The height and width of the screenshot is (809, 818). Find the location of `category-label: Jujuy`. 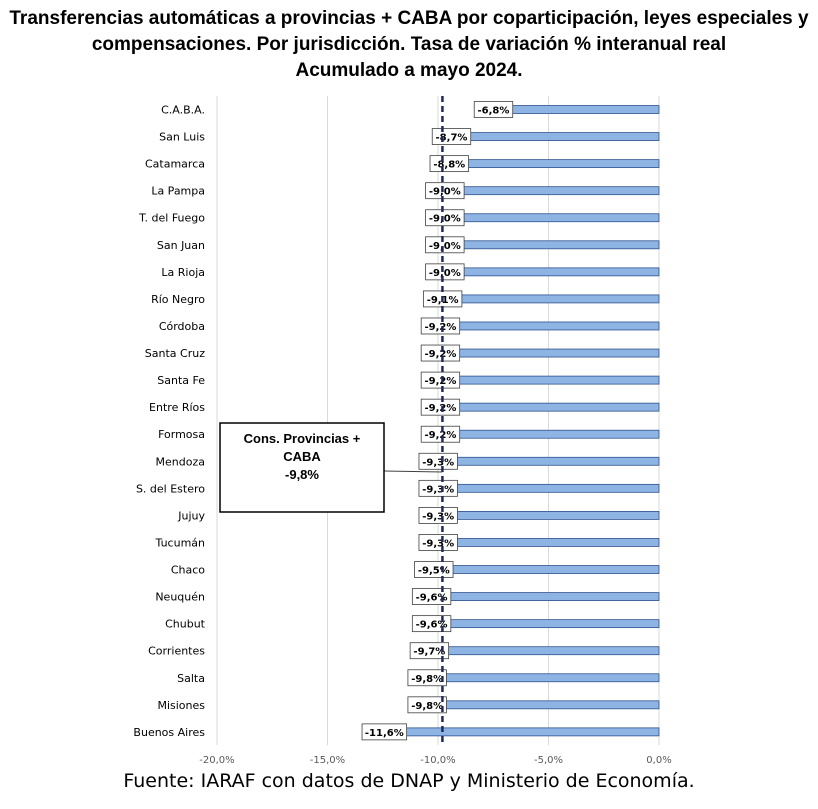

category-label: Jujuy is located at coordinates (191, 515).